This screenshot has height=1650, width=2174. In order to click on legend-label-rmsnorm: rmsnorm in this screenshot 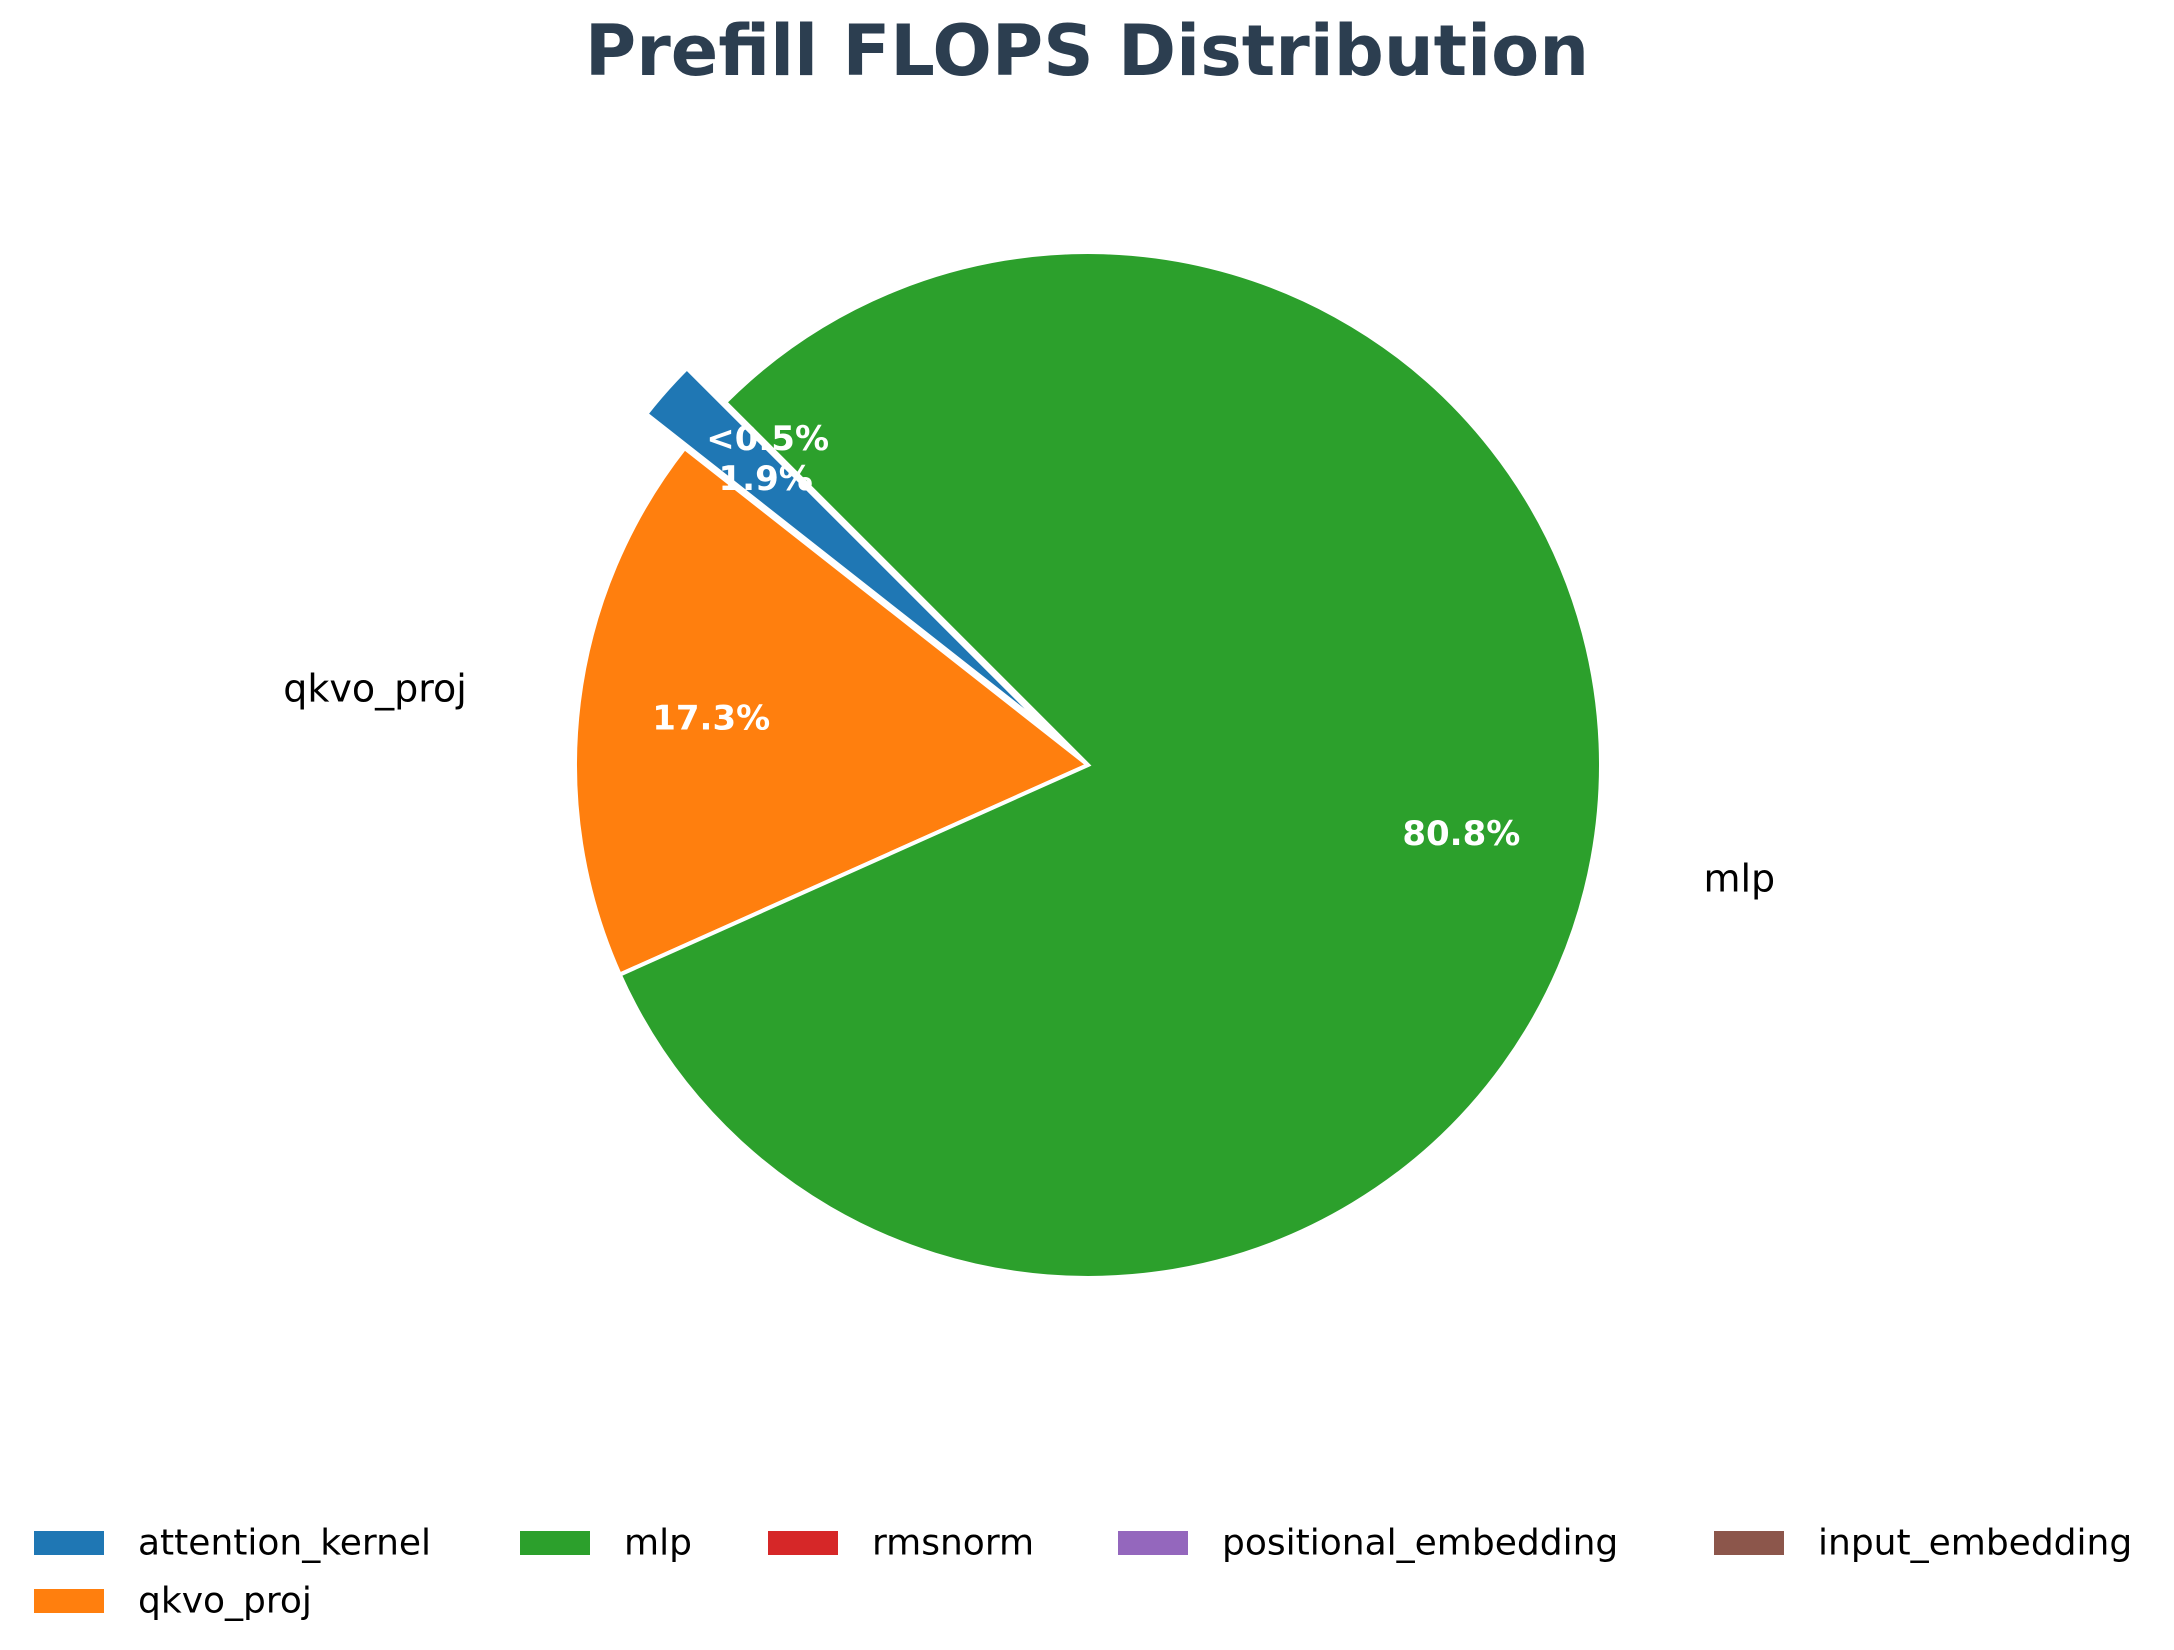, I will do `click(953, 1543)`.